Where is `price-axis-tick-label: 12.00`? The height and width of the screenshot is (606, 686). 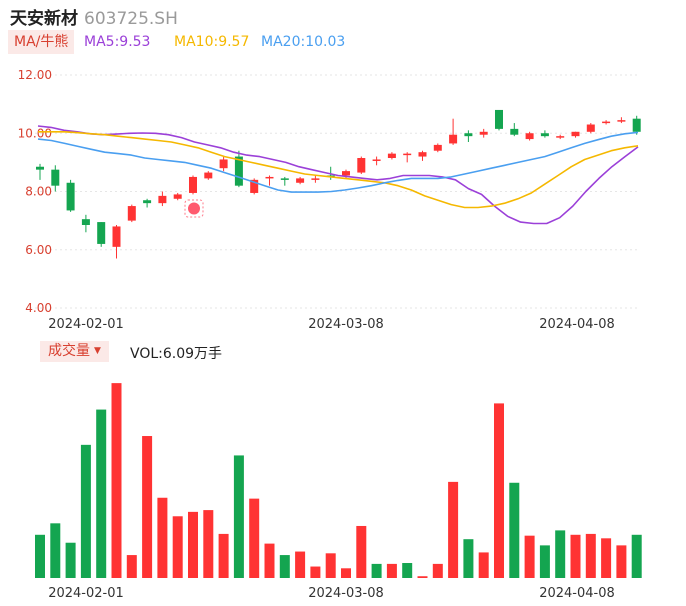 price-axis-tick-label: 12.00 is located at coordinates (35, 75).